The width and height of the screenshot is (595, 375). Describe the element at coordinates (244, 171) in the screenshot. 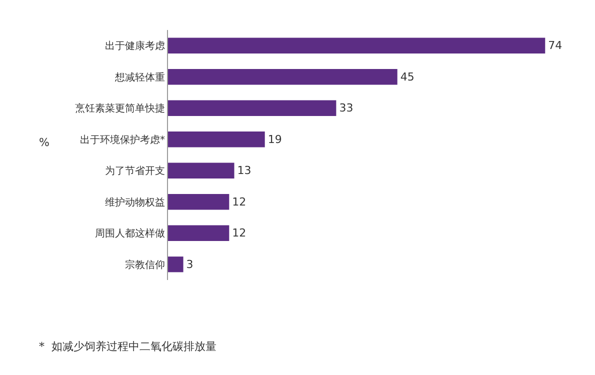

I see `data-label: 13` at that location.